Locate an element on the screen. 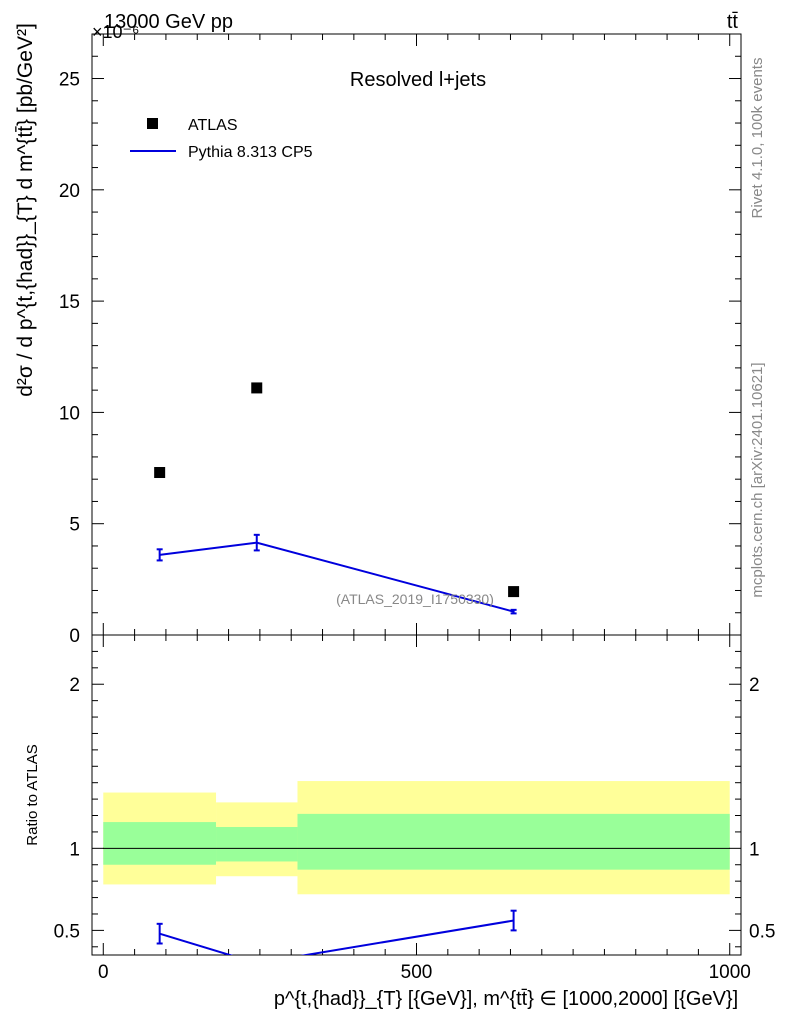 The height and width of the screenshot is (1024, 786). ratio-y-axis-title: Ratio to ATLAS is located at coordinates (32, 794).